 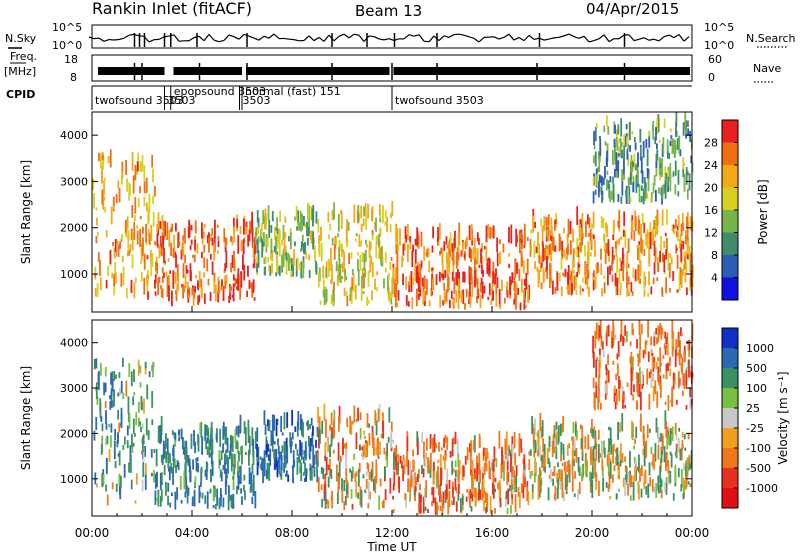 What do you see at coordinates (74, 388) in the screenshot?
I see `y-tick-label: 3000` at bounding box center [74, 388].